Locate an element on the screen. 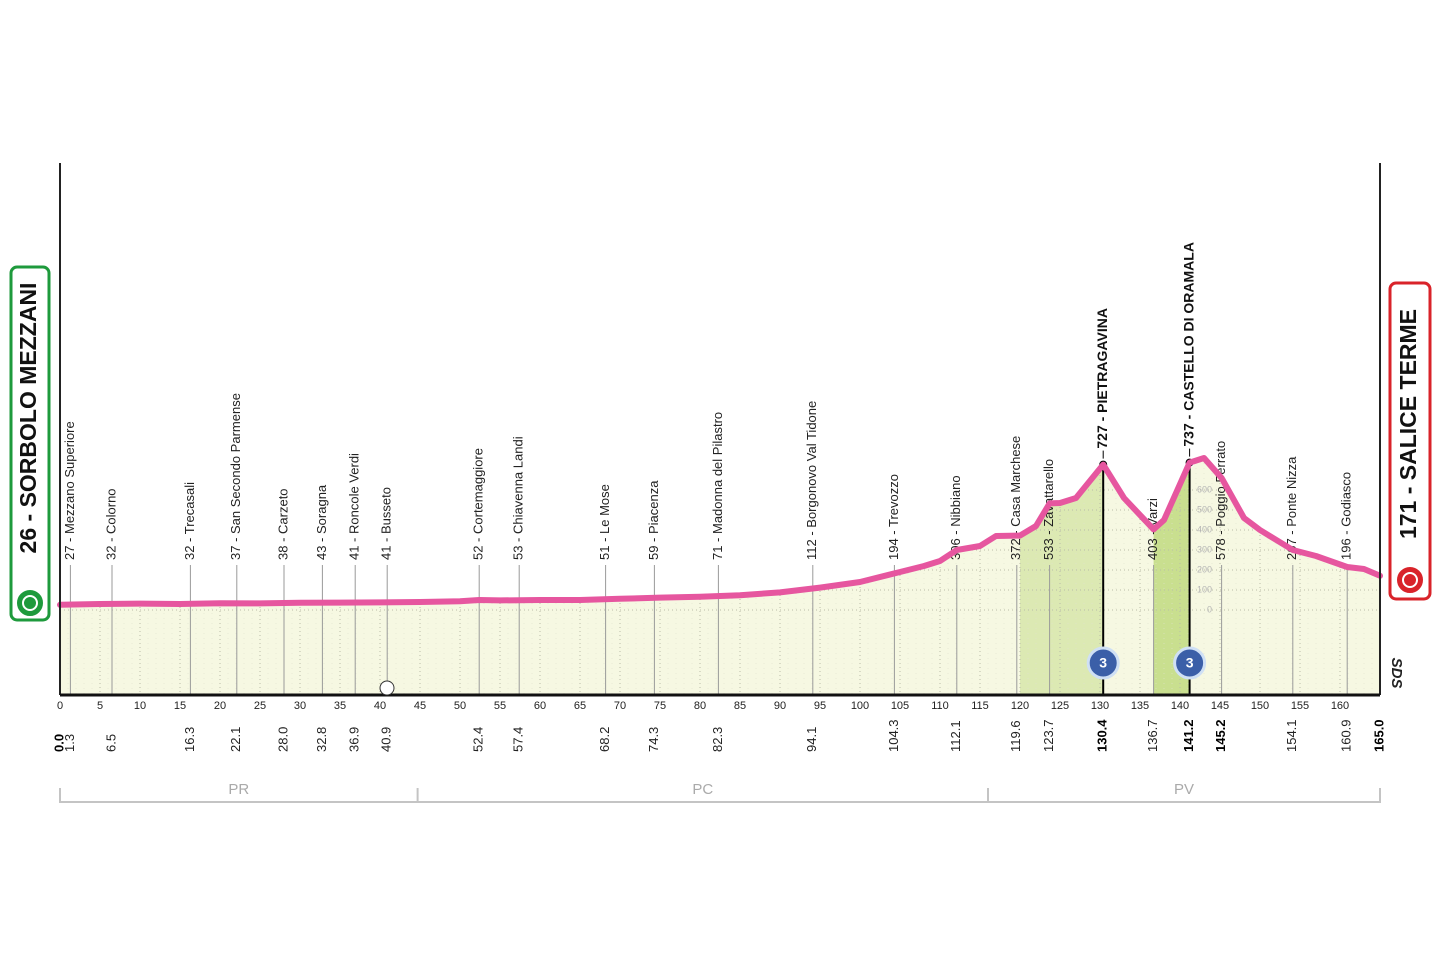 This screenshot has width=1440, height=959. waypoint-label: 71 - Madonna del Pilastro is located at coordinates (717, 486).